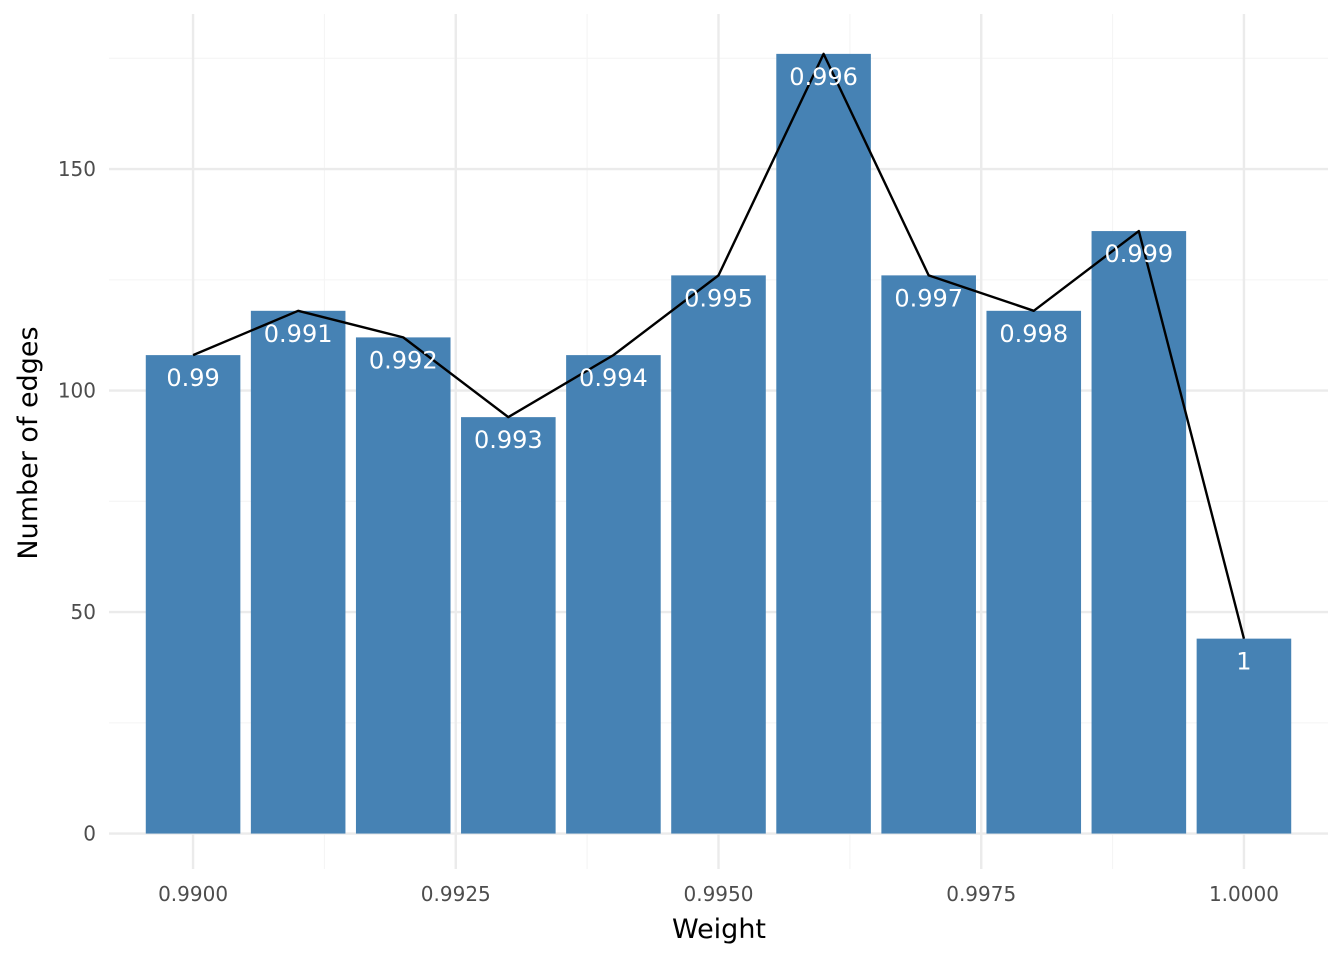 The image size is (1344, 960). I want to click on y-axis-title: Number of edges, so click(28, 442).